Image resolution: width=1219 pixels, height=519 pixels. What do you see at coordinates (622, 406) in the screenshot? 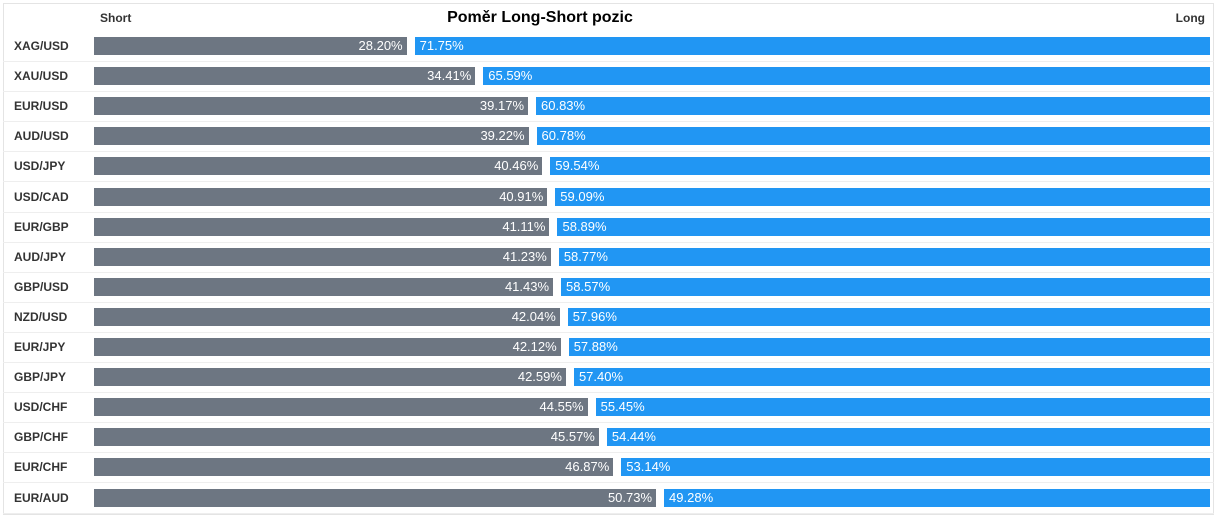
I see `long-value-label: 55.45%` at bounding box center [622, 406].